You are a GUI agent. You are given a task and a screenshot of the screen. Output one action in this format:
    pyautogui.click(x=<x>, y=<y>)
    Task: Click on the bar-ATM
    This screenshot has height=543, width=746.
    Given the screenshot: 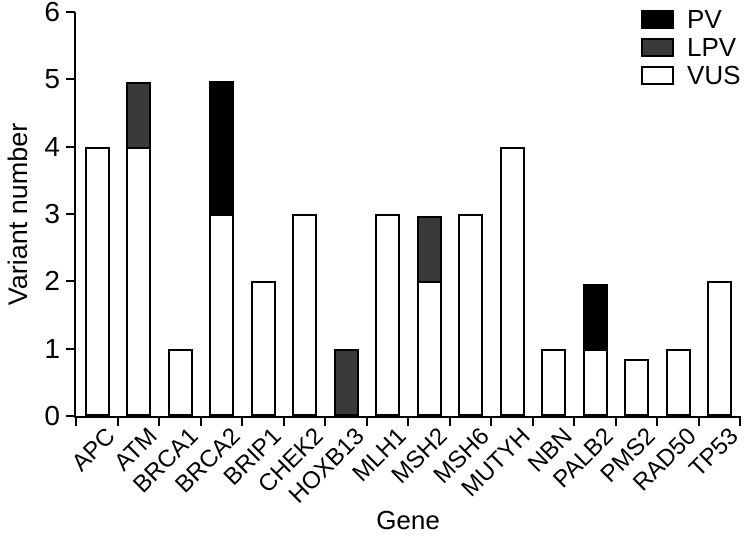 What is the action you would take?
    pyautogui.click(x=138, y=249)
    